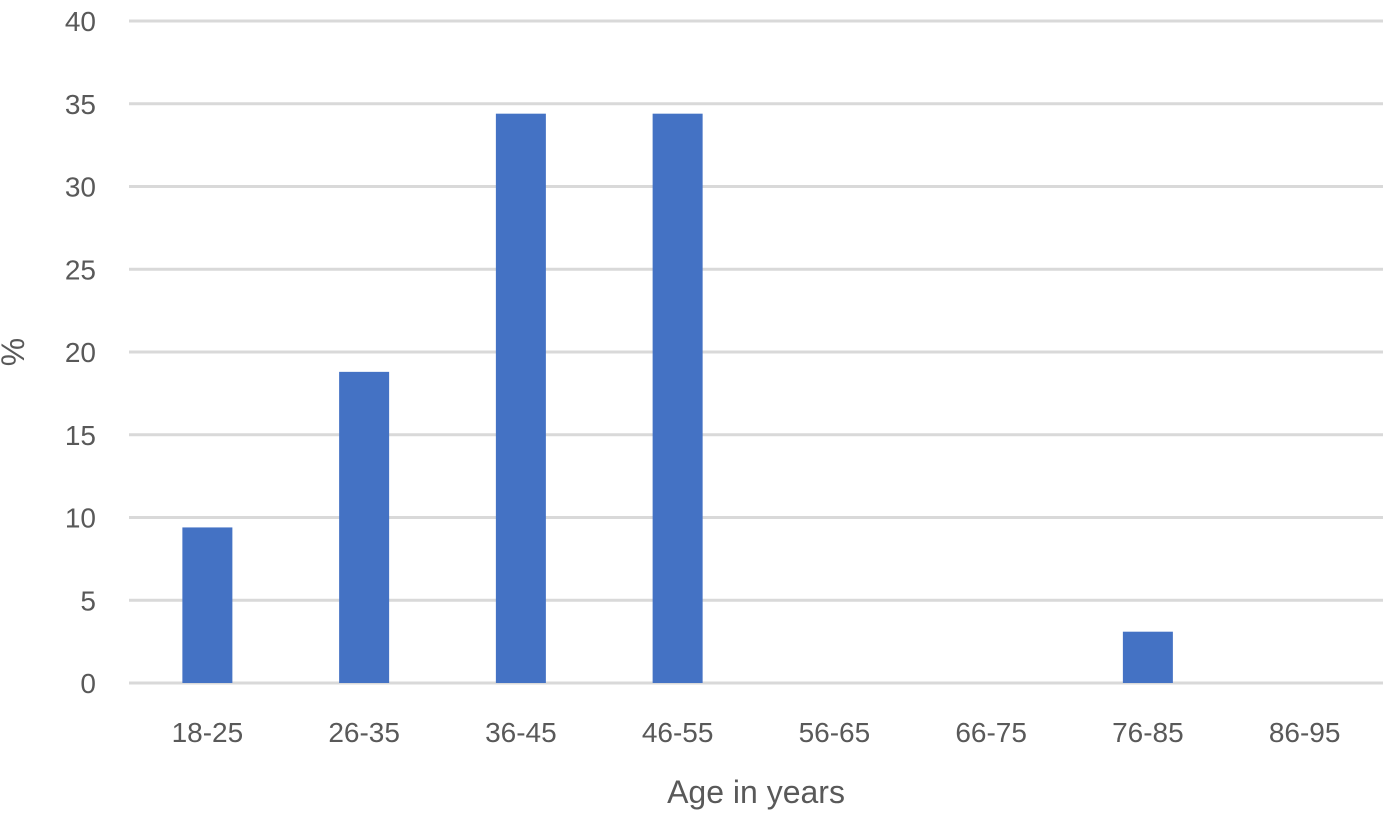 The image size is (1383, 817). What do you see at coordinates (756, 792) in the screenshot?
I see `x-axis-label: Age in years` at bounding box center [756, 792].